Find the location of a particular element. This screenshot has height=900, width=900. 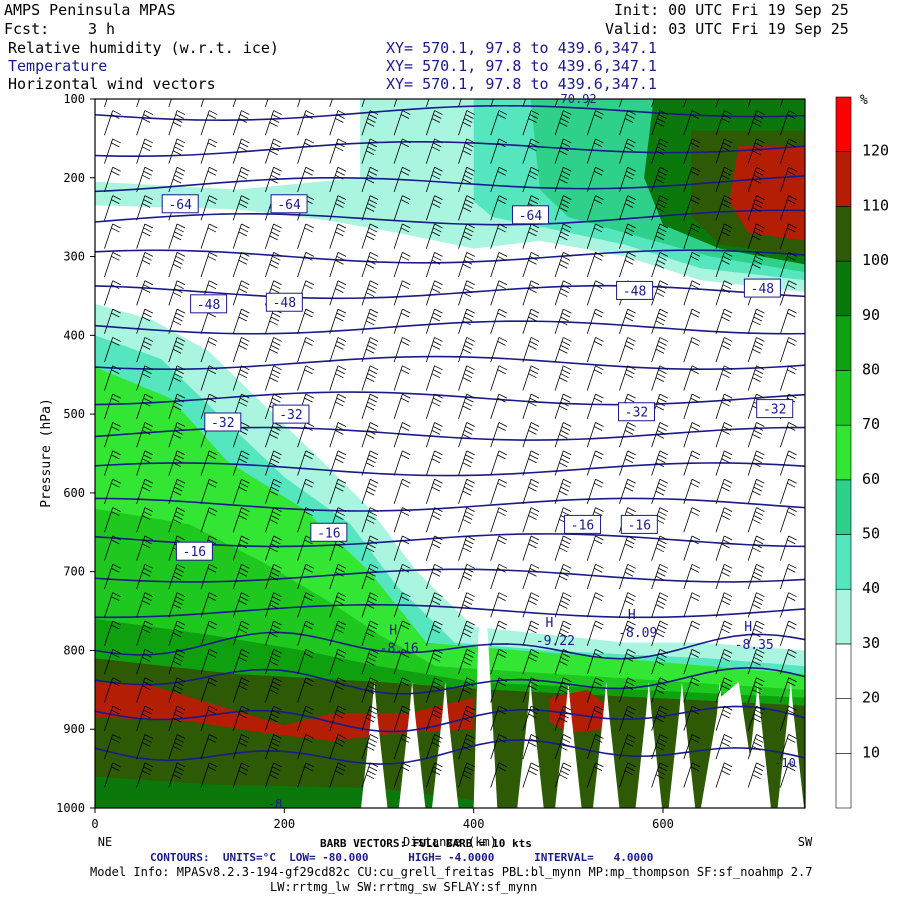

contour-label: -32 is located at coordinates (222, 423).